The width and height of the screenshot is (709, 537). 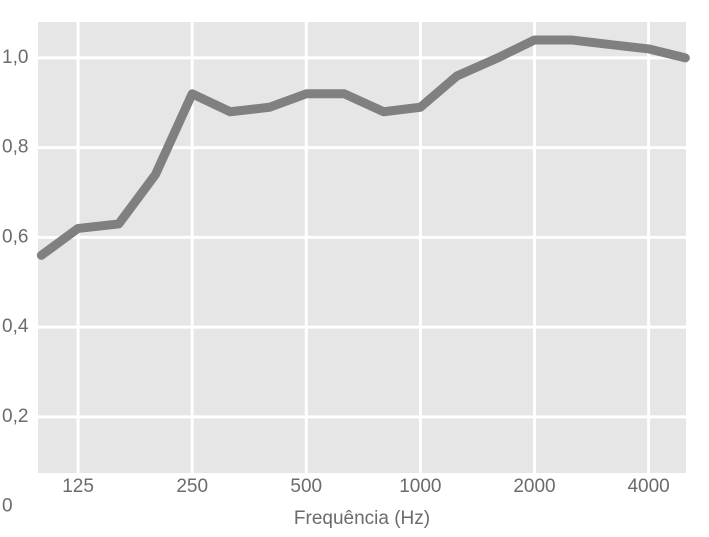 I want to click on y-tick-label: 0,2, so click(x=15, y=416).